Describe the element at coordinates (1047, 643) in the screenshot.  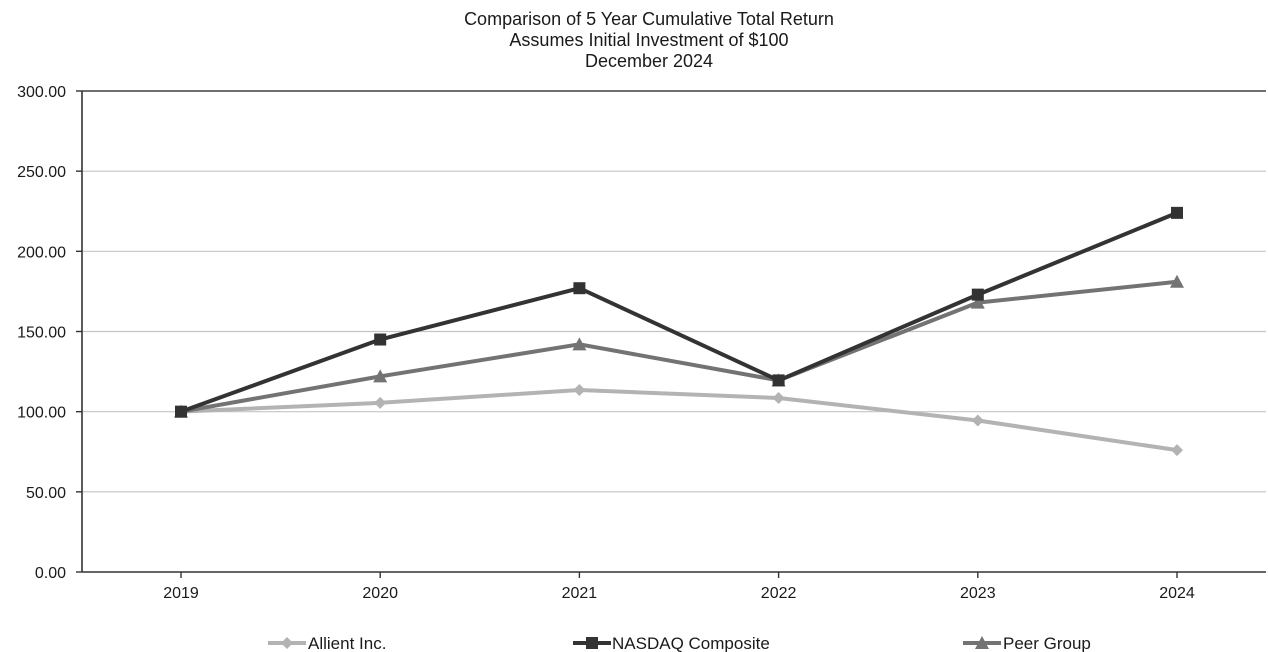
I see `legend-label-peer-group: Peer Group` at that location.